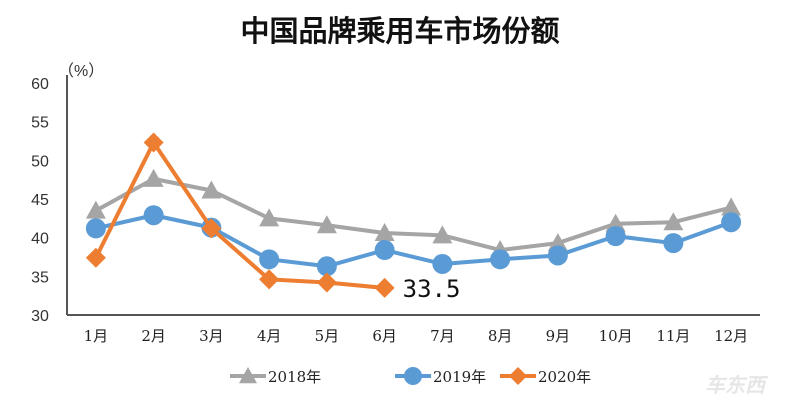 The height and width of the screenshot is (400, 800). I want to click on series-line-2020年, so click(239, 215).